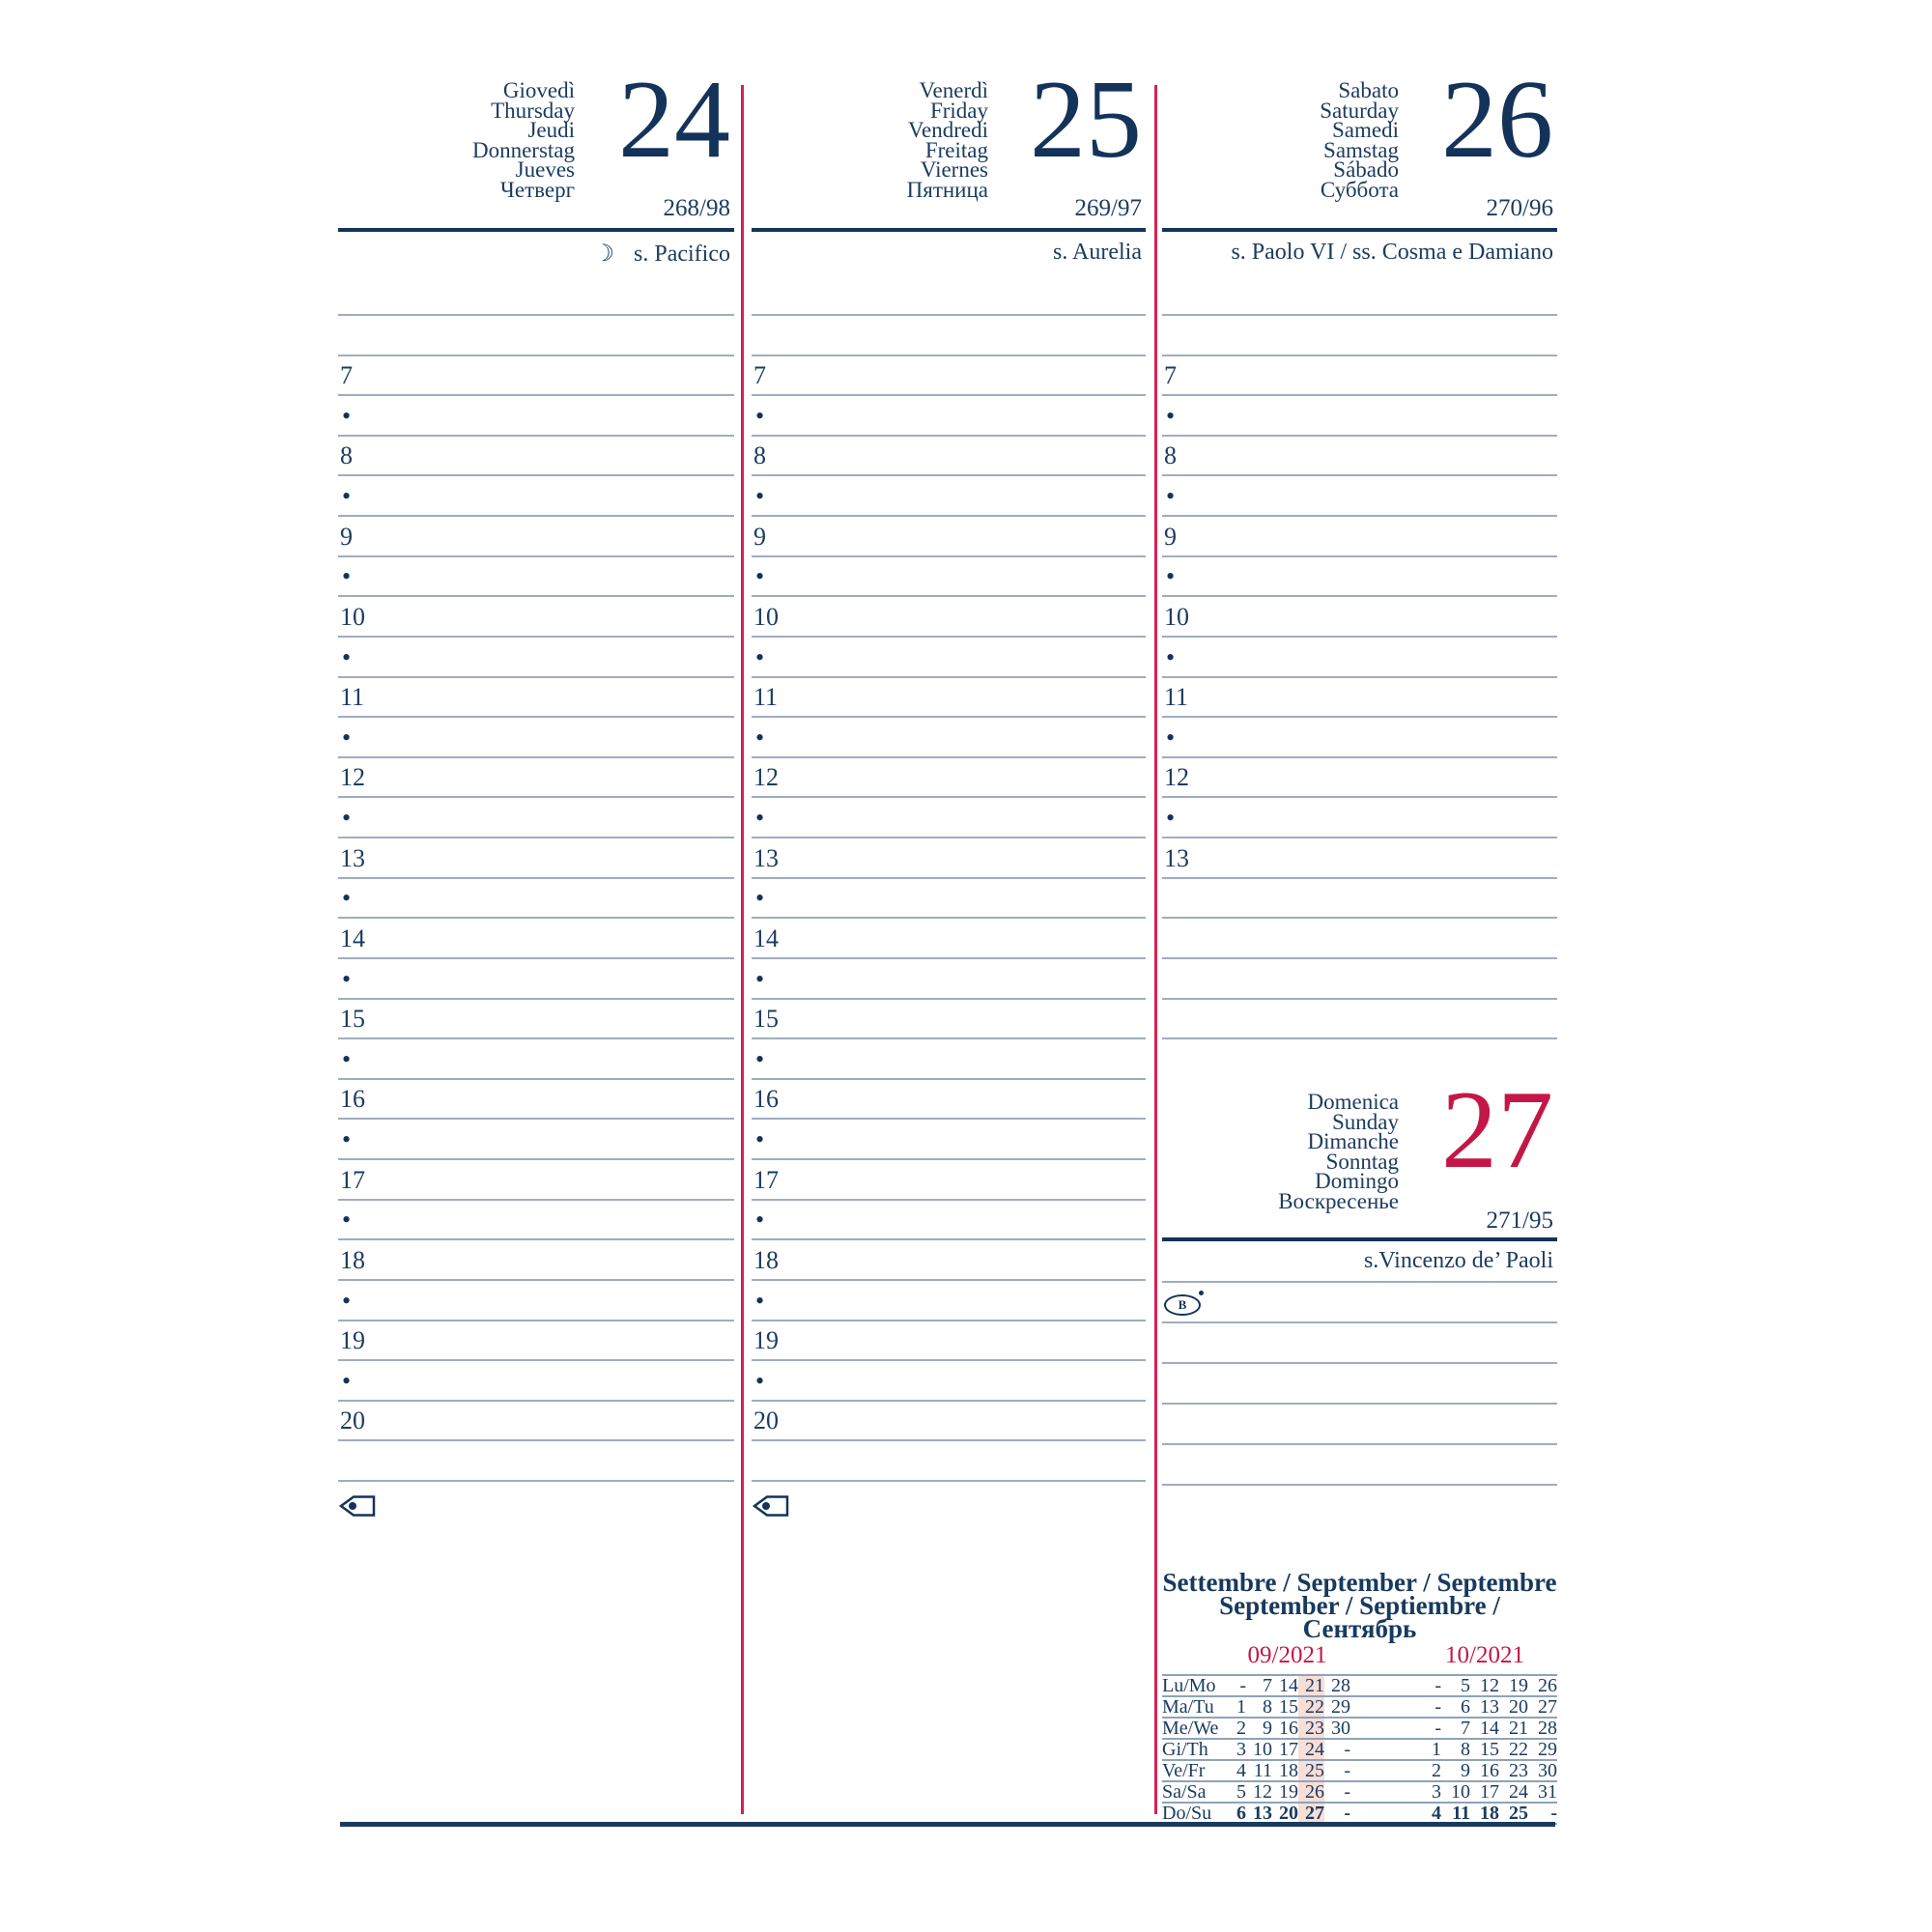  Describe the element at coordinates (1460, 1792) in the screenshot. I see `mini-calendar-oct-cell: 10` at that location.